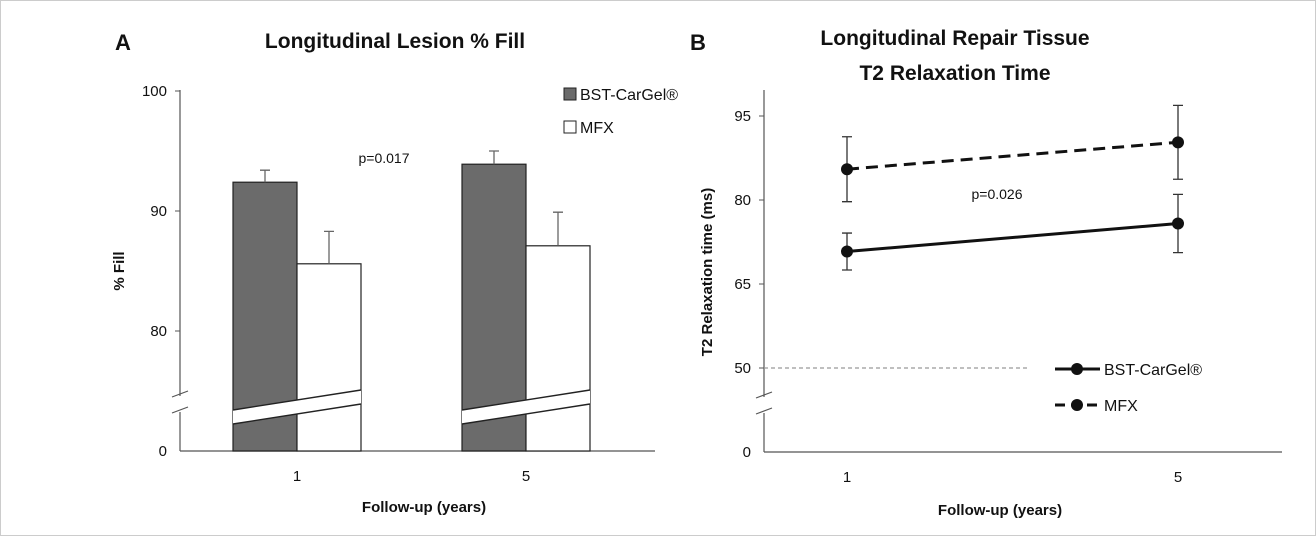 The height and width of the screenshot is (541, 1316). What do you see at coordinates (764, 403) in the screenshot?
I see `panel-b-axis-break-mark` at bounding box center [764, 403].